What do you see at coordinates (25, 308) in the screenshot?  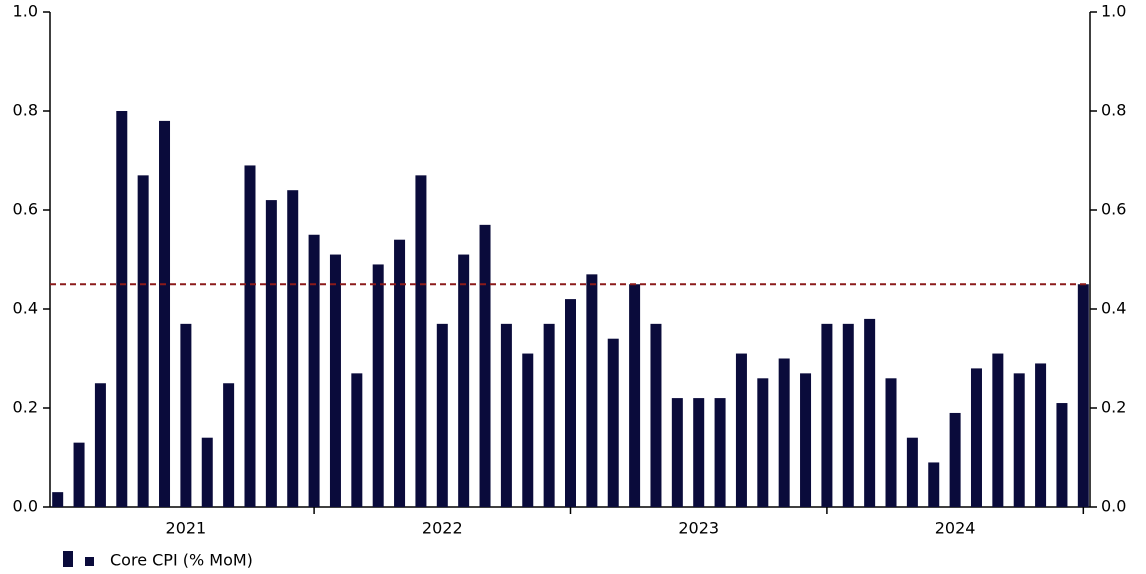 I see `y-tick-label: 0.4` at bounding box center [25, 308].